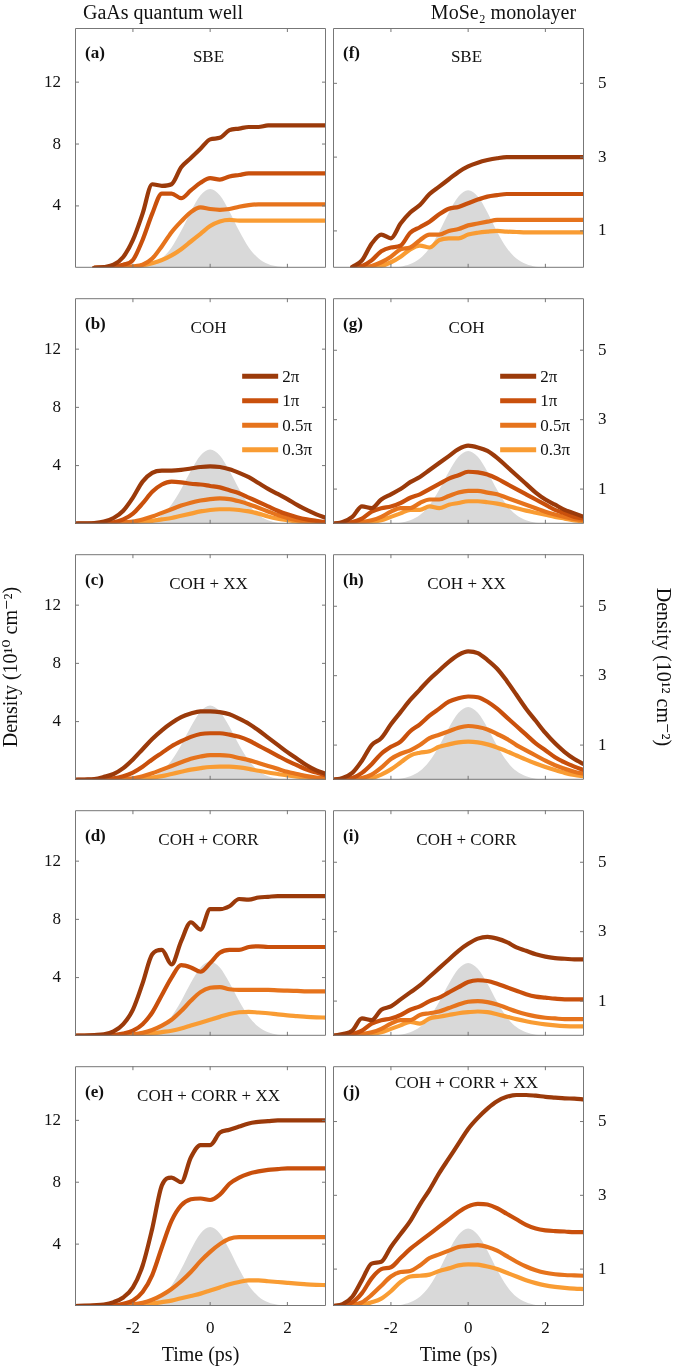  Describe the element at coordinates (662, 667) in the screenshot. I see `y2-axis-title: Density (10¹² cm⁻²)` at that location.